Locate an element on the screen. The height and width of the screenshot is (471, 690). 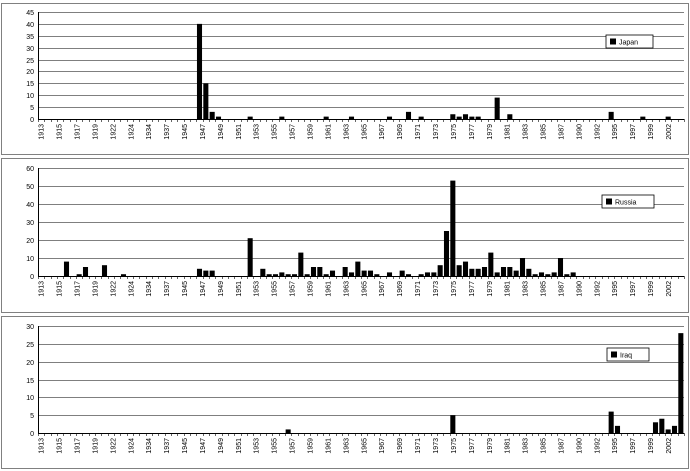
x-tick-label: 1999 is located at coordinates (651, 446).